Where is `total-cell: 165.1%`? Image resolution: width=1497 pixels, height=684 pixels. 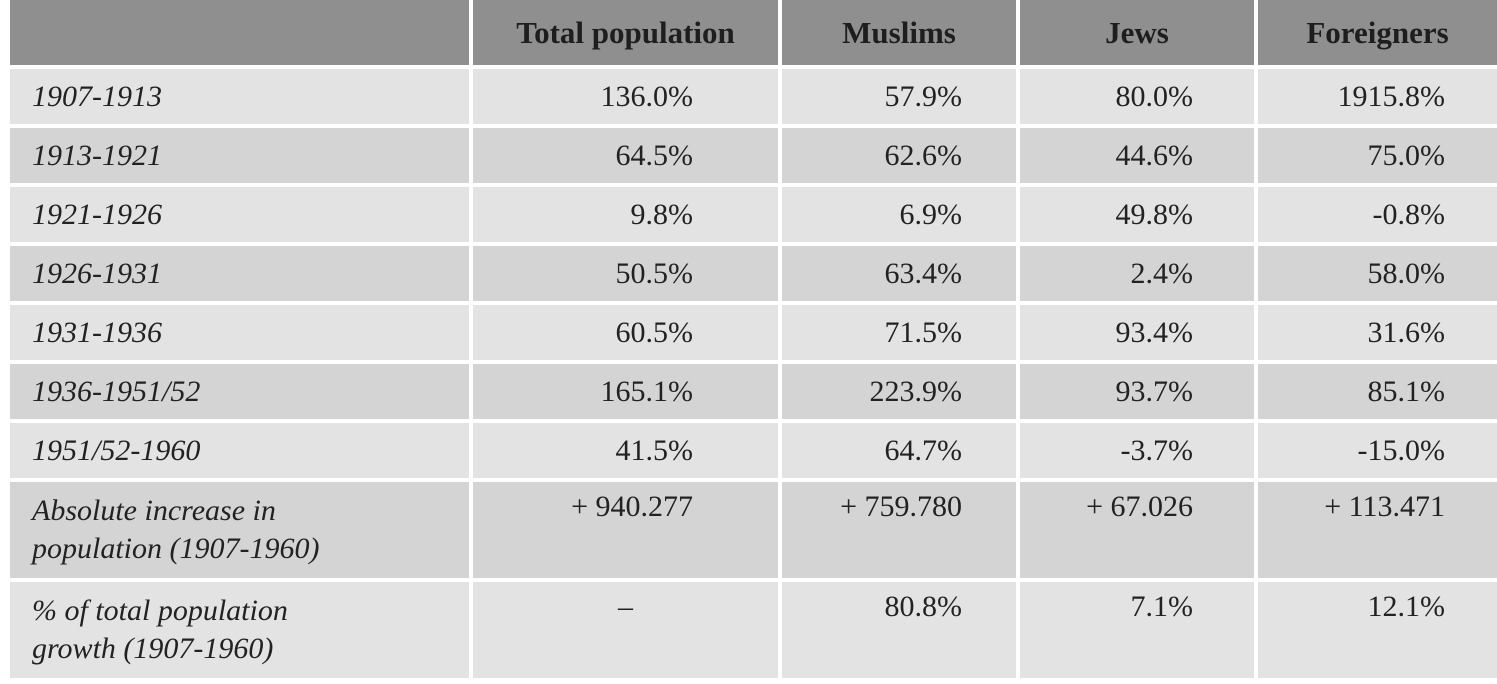
total-cell: 165.1% is located at coordinates (627, 393).